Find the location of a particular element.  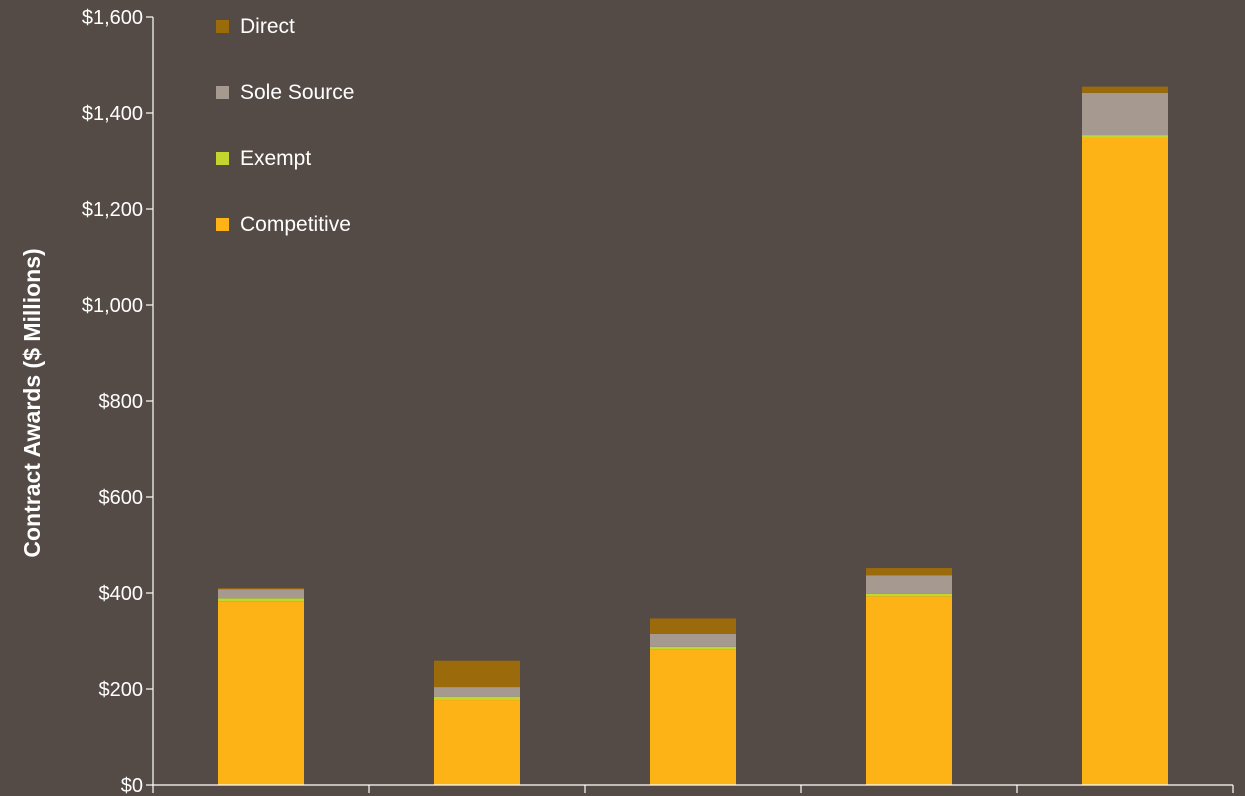

y-tick-label: $1,200 is located at coordinates (112, 210).